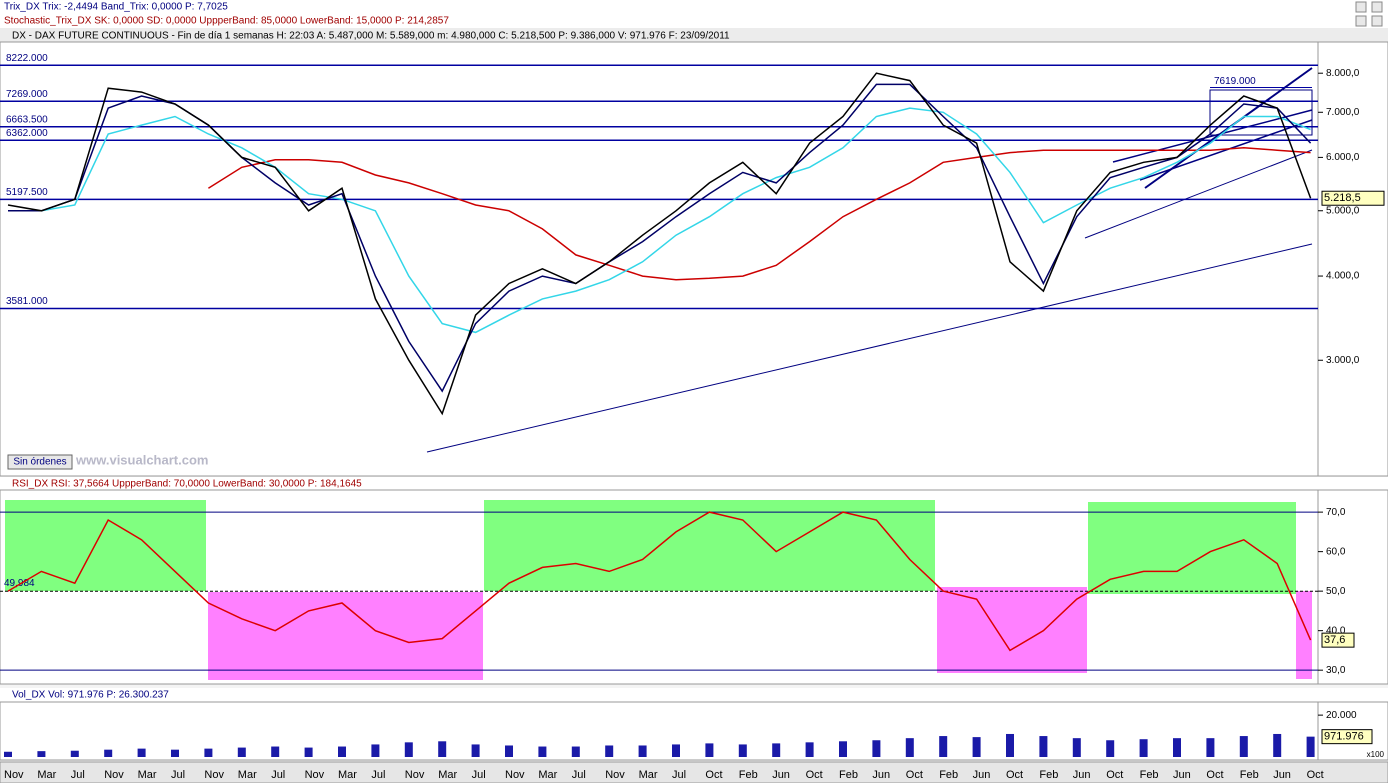 This screenshot has height=783, width=1388. I want to click on box-drawing, so click(1261, 112).